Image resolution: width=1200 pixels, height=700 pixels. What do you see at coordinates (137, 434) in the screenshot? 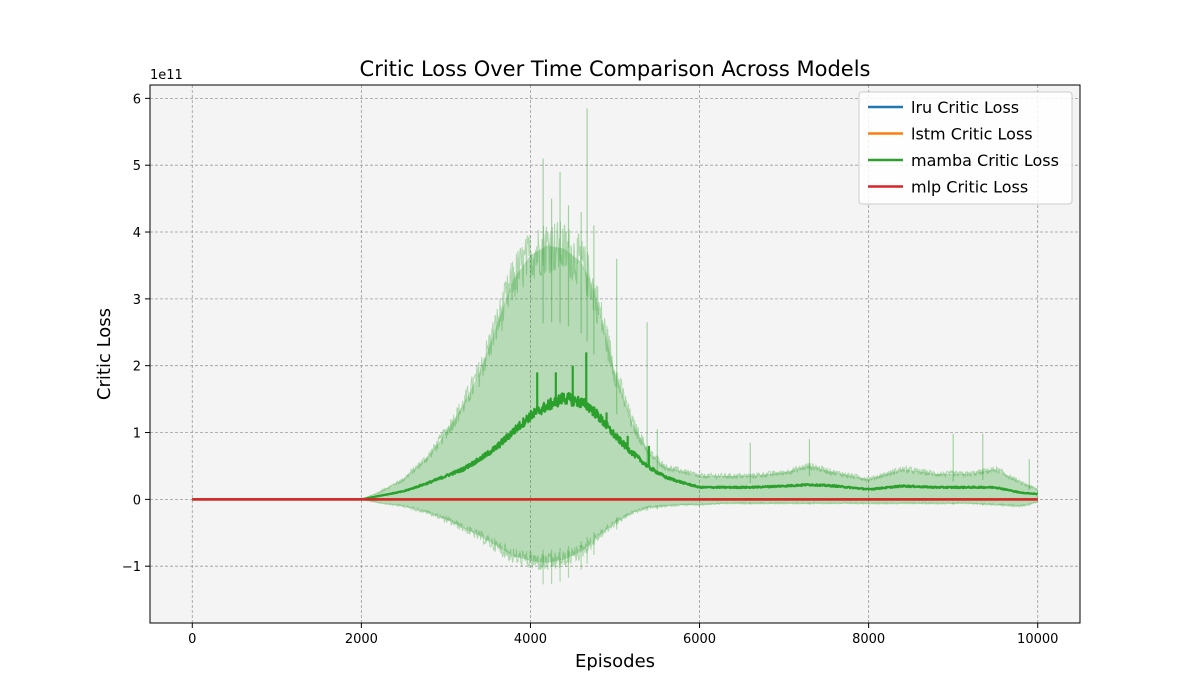
I see `y-tick-label: 1` at bounding box center [137, 434].